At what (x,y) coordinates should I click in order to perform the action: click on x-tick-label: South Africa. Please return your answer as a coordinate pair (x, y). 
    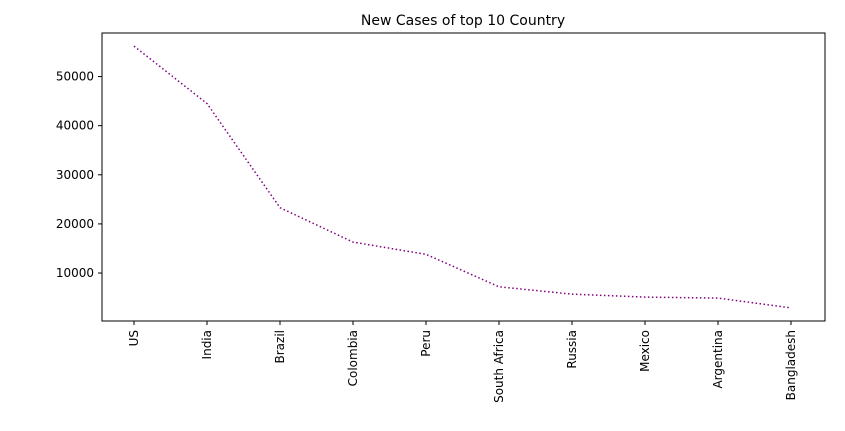
    Looking at the image, I should click on (499, 366).